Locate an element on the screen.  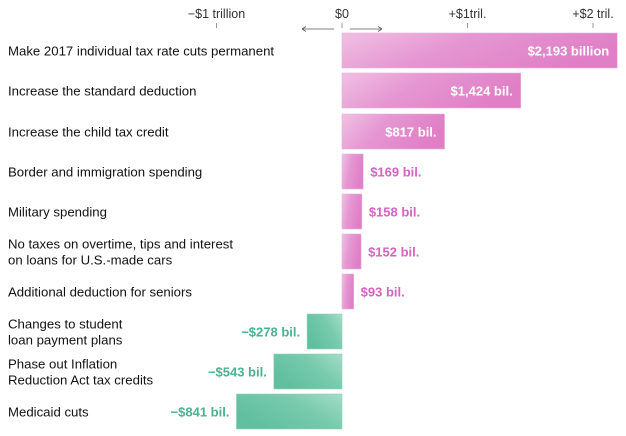
value-label: $1,424 bil. is located at coordinates (482, 91).